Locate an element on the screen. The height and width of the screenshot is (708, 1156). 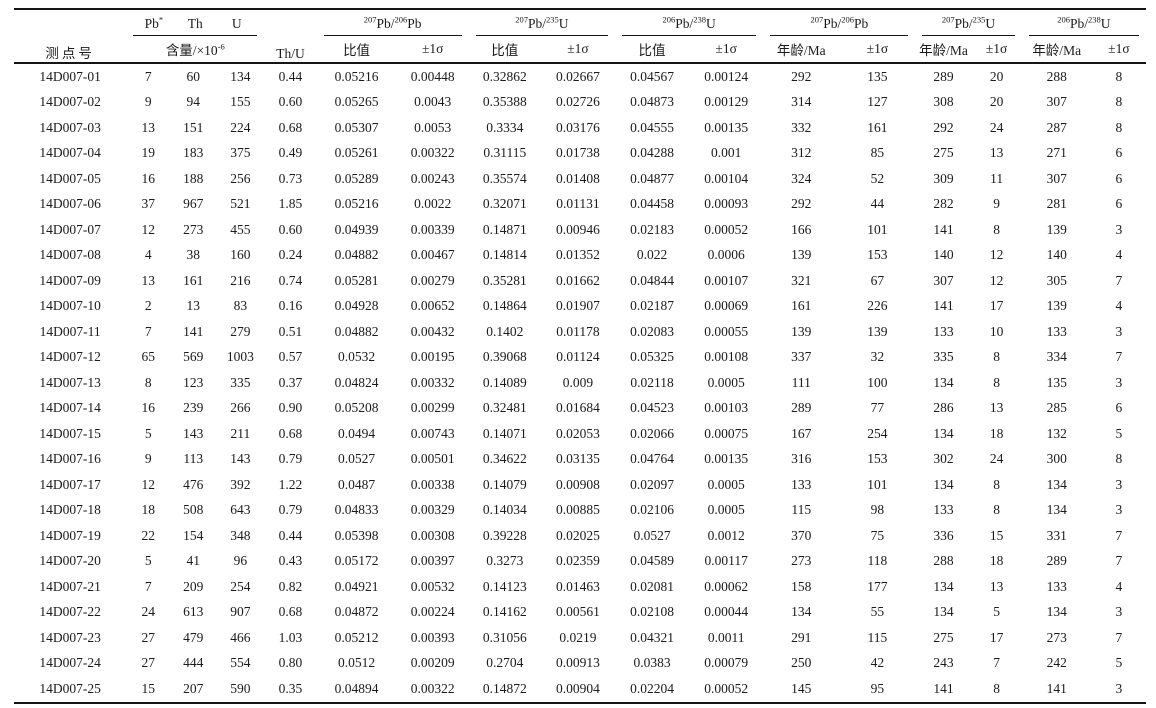
value-cell: 24 is located at coordinates (148, 612).